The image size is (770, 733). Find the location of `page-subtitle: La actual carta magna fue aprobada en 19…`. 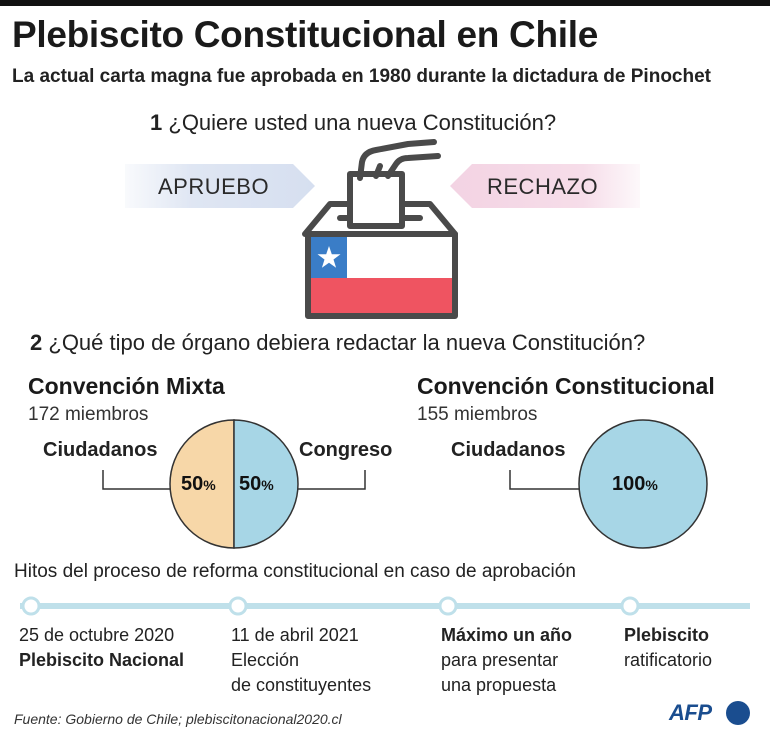

page-subtitle: La actual carta magna fue aprobada en 19… is located at coordinates (361, 76).